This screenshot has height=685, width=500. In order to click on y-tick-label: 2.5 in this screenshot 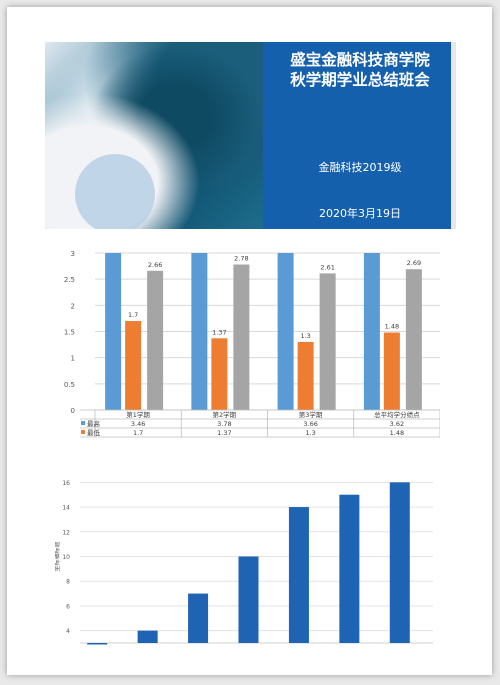, I will do `click(69, 280)`.